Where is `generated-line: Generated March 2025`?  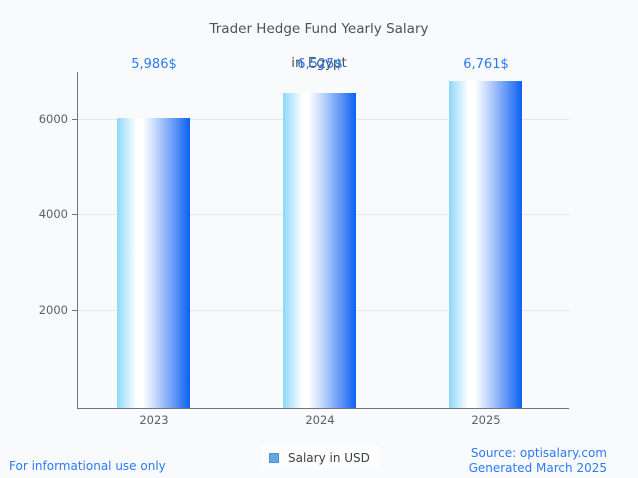 generated-line: Generated March 2025 is located at coordinates (537, 468).